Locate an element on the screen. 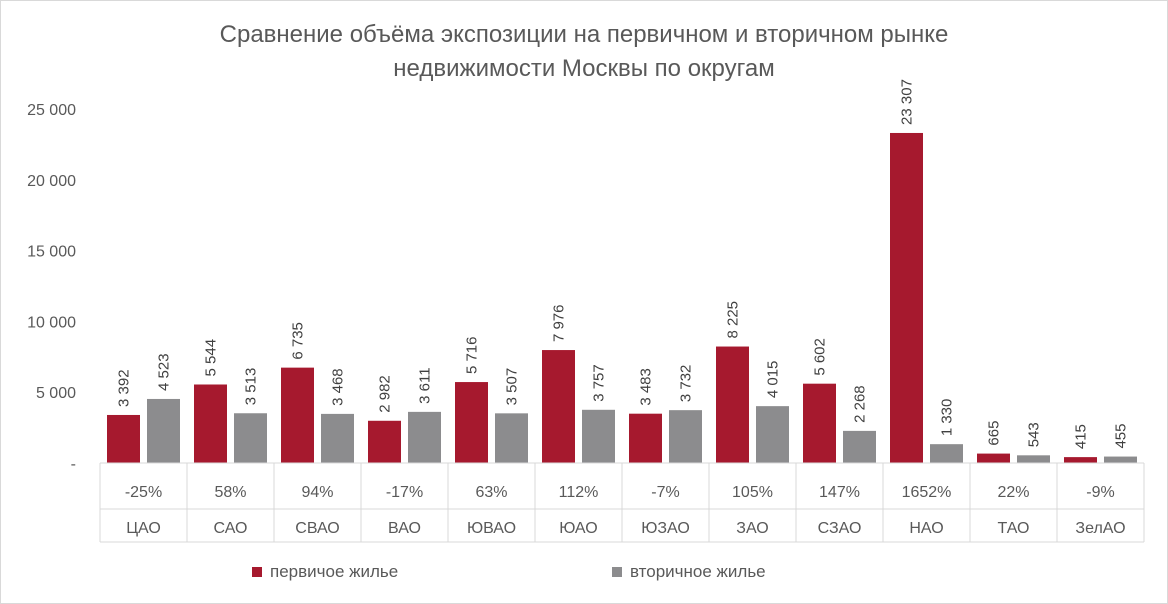  legend-item-primary: первичое жилье is located at coordinates (325, 572).